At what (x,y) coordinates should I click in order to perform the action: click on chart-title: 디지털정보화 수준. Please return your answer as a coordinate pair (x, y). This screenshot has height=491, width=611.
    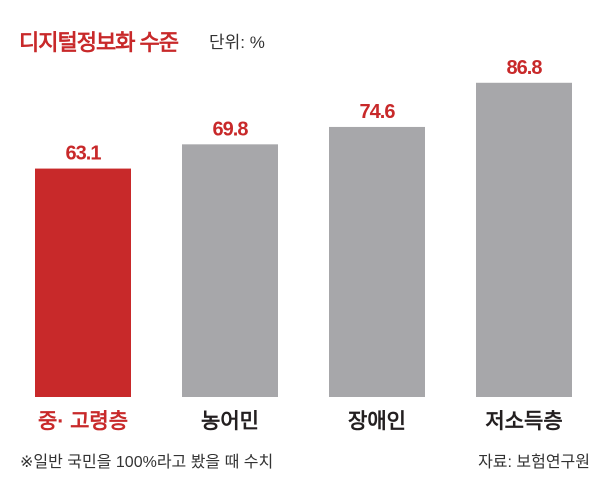
    Looking at the image, I should click on (99, 42).